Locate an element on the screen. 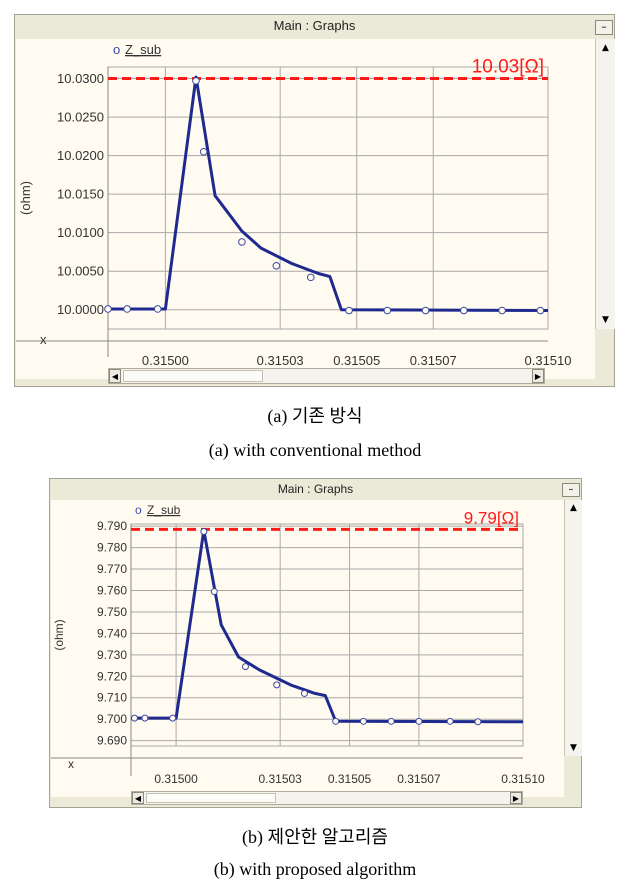  series-line-z-sub is located at coordinates (327, 626).